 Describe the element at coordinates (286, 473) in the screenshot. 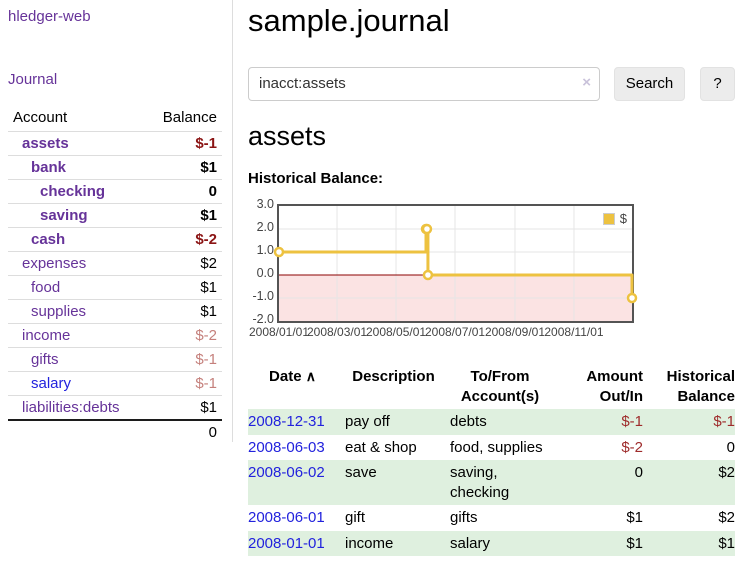

I see `transaction-date-link: 2008-06-02` at that location.